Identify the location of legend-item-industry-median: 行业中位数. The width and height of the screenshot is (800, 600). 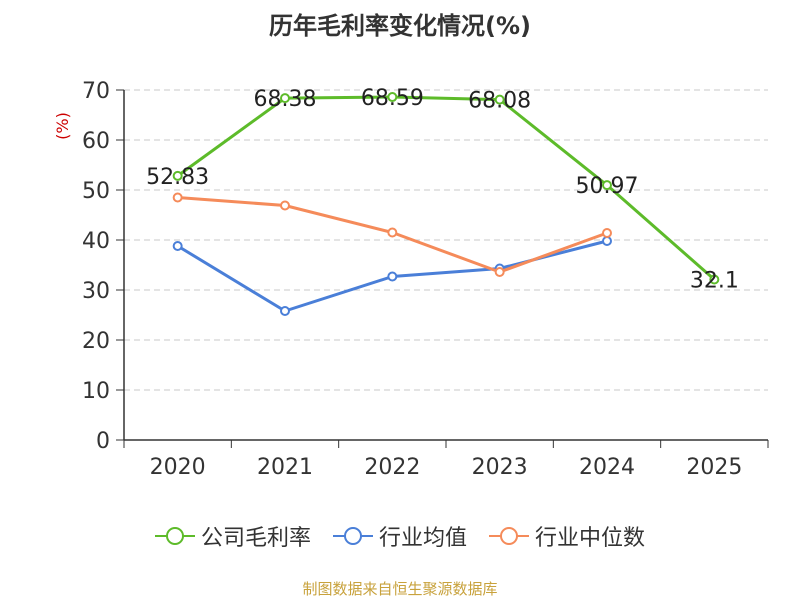
(567, 536).